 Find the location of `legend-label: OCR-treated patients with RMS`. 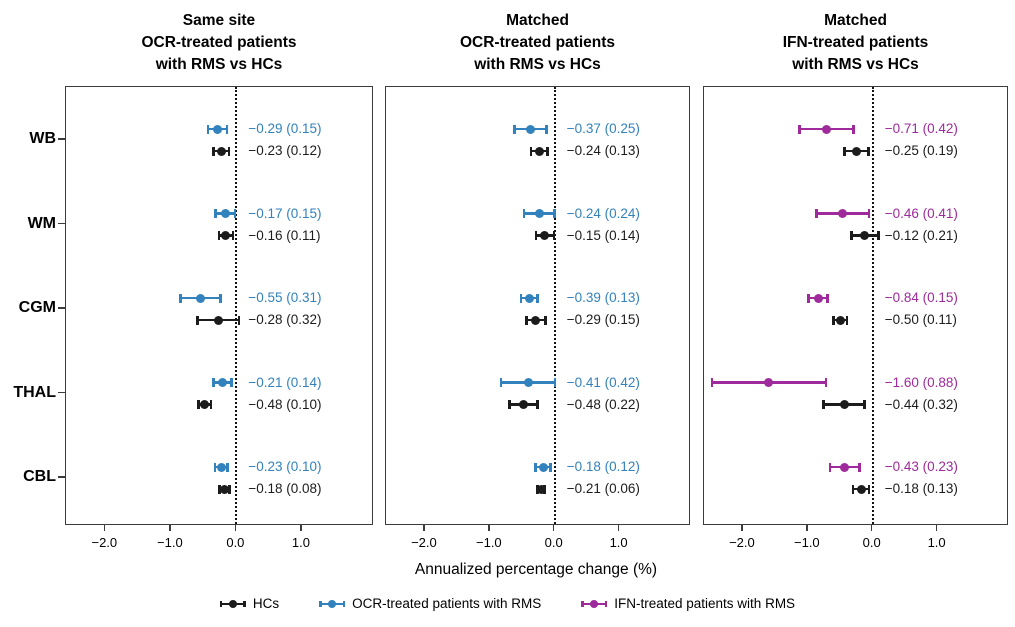

legend-label: OCR-treated patients with RMS is located at coordinates (447, 603).